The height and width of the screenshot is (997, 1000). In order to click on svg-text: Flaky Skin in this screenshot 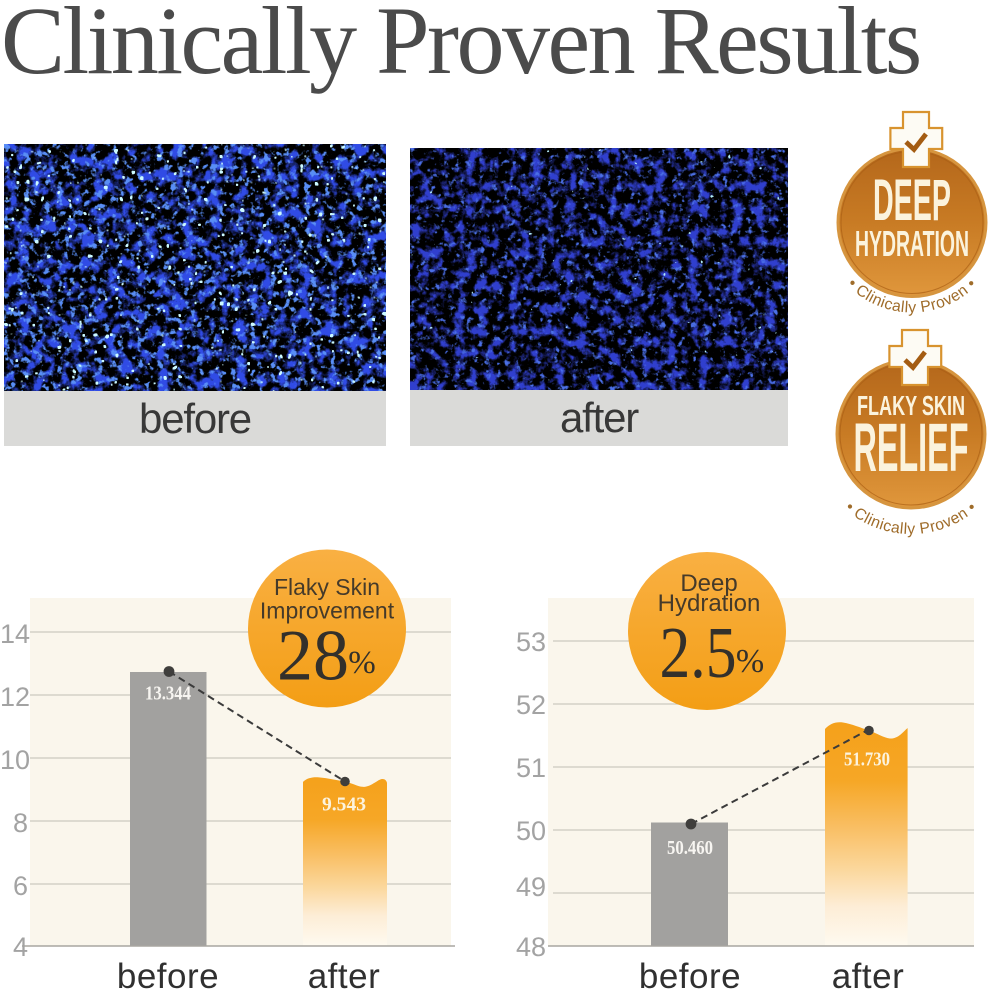, I will do `click(327, 587)`.